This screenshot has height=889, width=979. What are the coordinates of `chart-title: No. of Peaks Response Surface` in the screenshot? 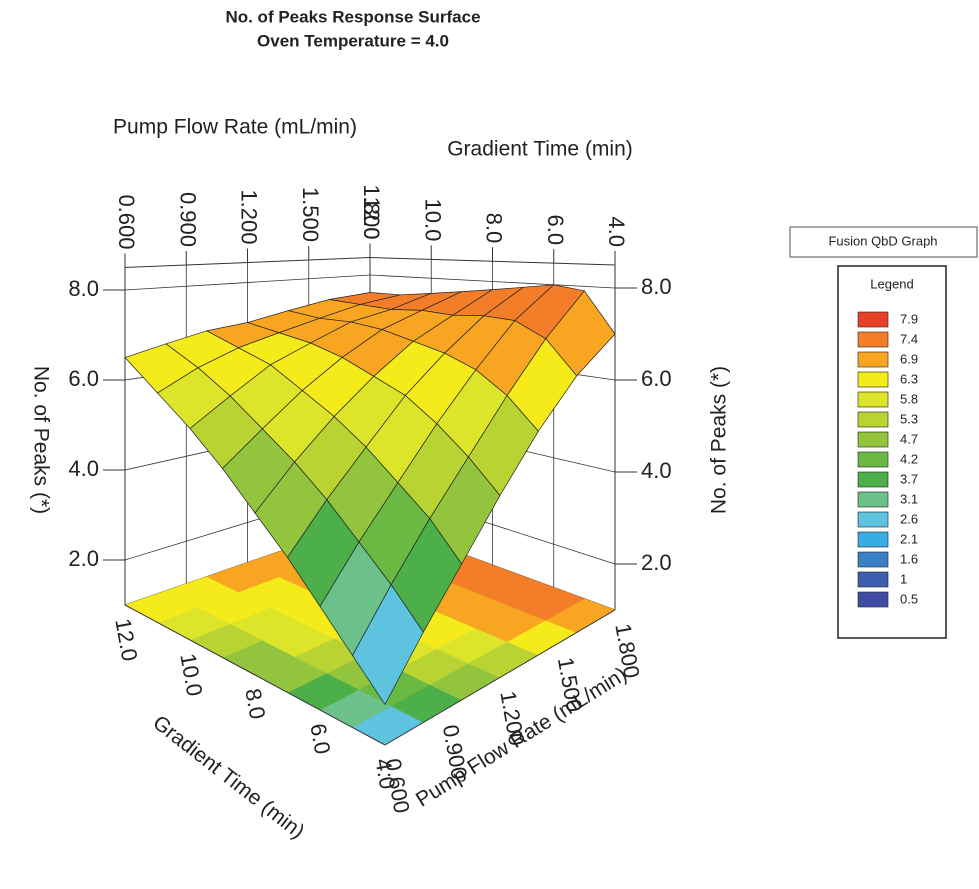 It's located at (352, 16).